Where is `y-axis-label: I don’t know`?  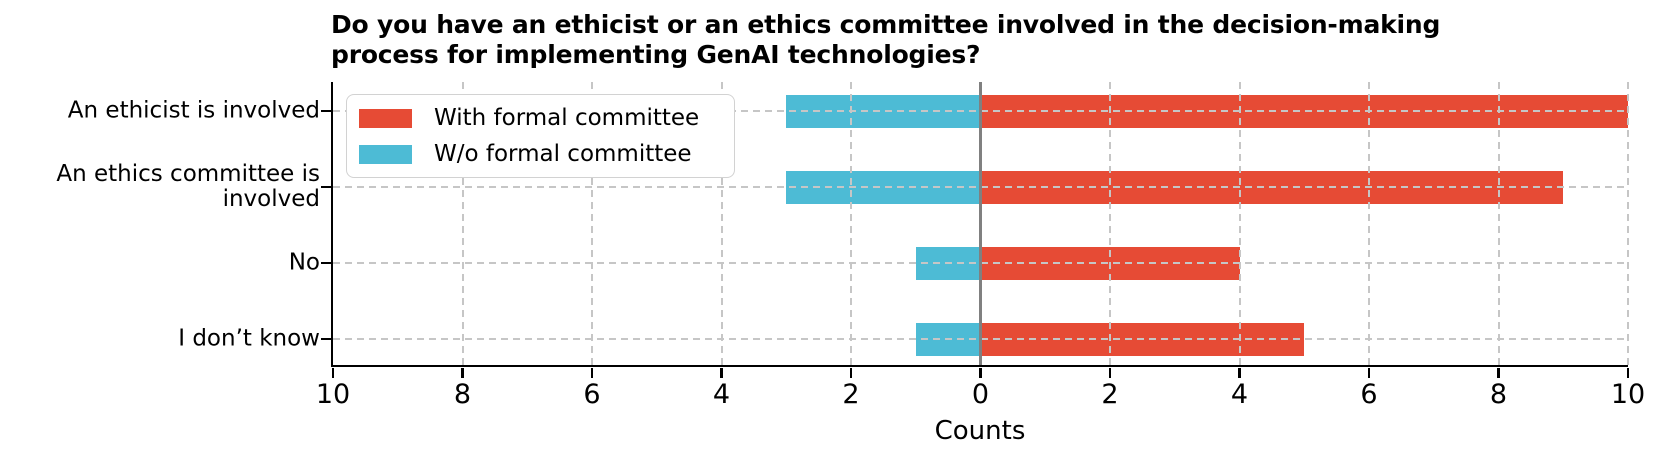
y-axis-label: I don’t know is located at coordinates (249, 338).